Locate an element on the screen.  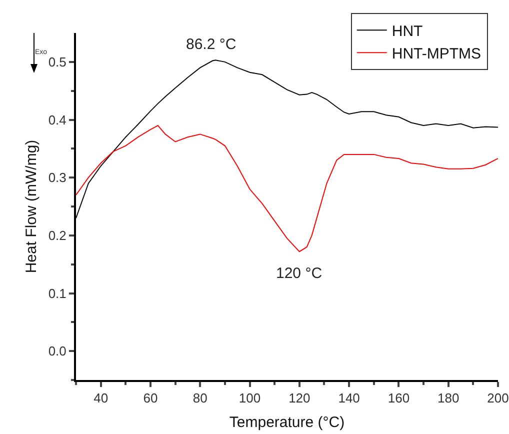
annotation: 120 °C is located at coordinates (299, 273).